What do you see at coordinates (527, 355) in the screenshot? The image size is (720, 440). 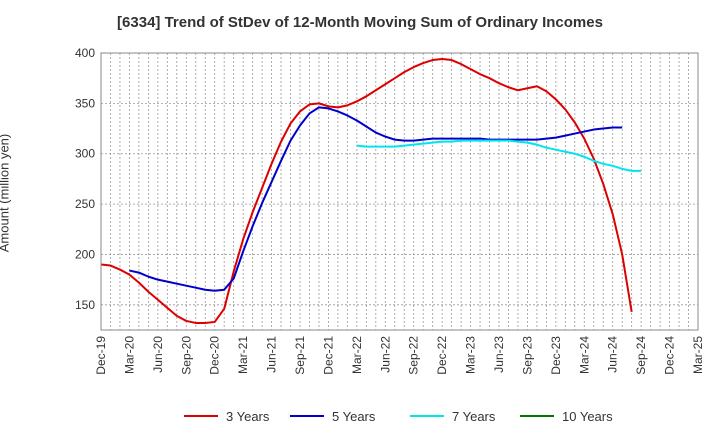 I see `x-tick-label: Sep-23` at bounding box center [527, 355].